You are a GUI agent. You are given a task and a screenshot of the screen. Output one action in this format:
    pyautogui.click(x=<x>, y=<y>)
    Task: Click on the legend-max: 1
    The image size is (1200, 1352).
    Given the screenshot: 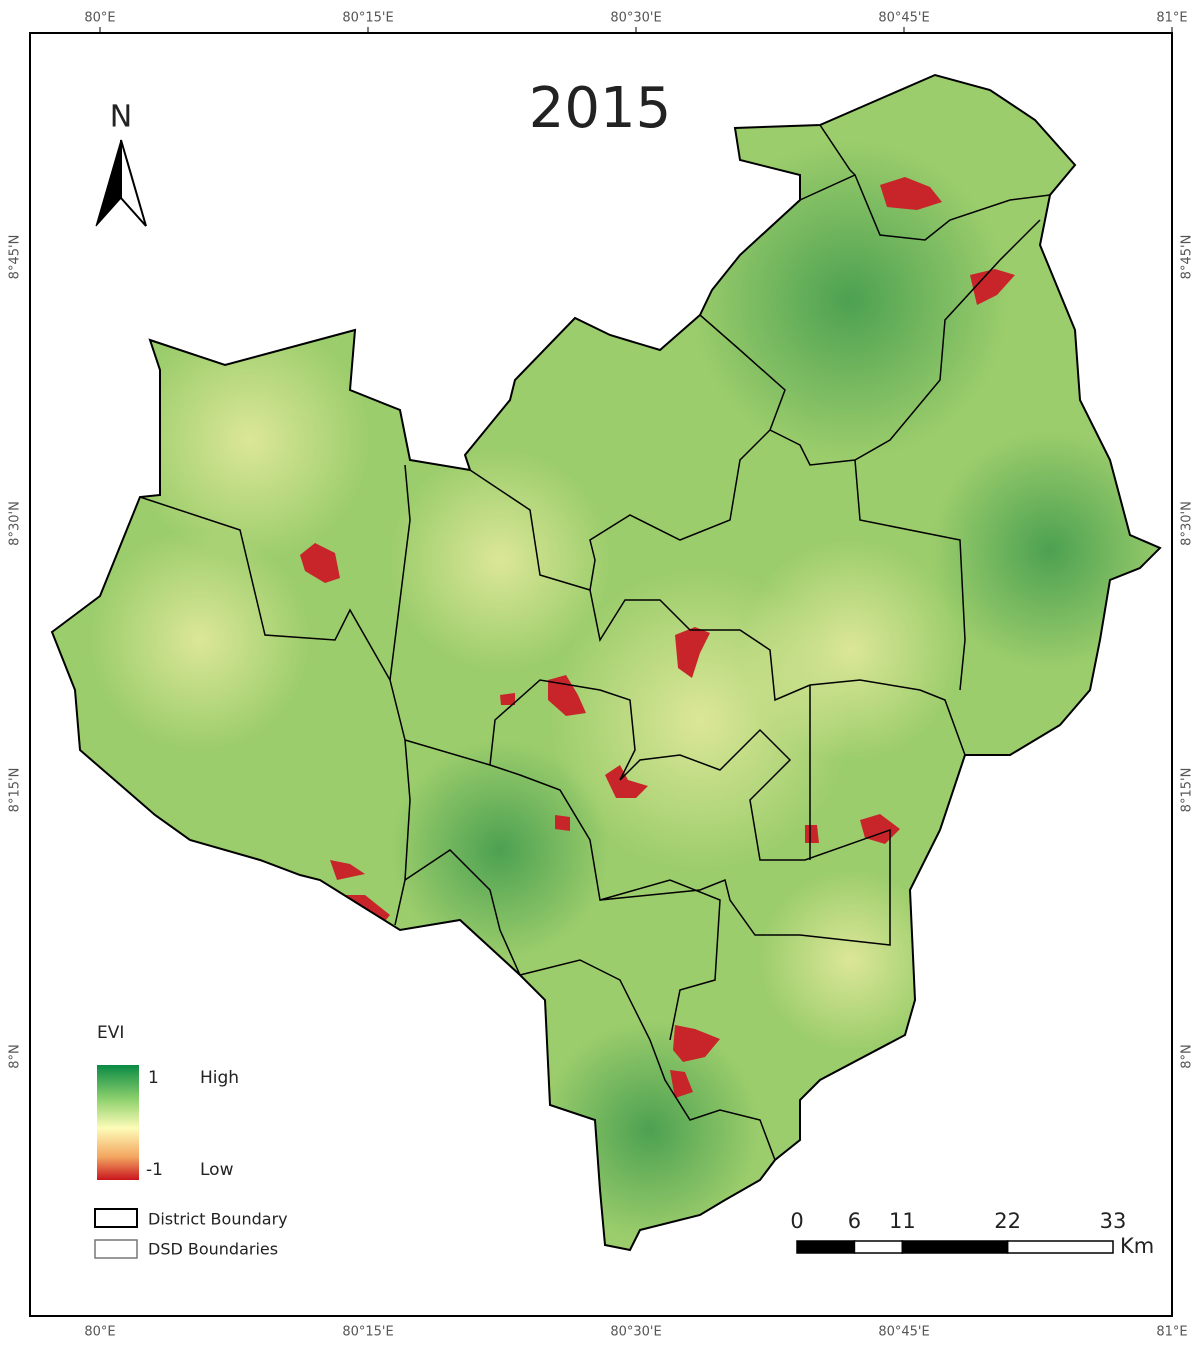 What is the action you would take?
    pyautogui.click(x=153, y=1078)
    